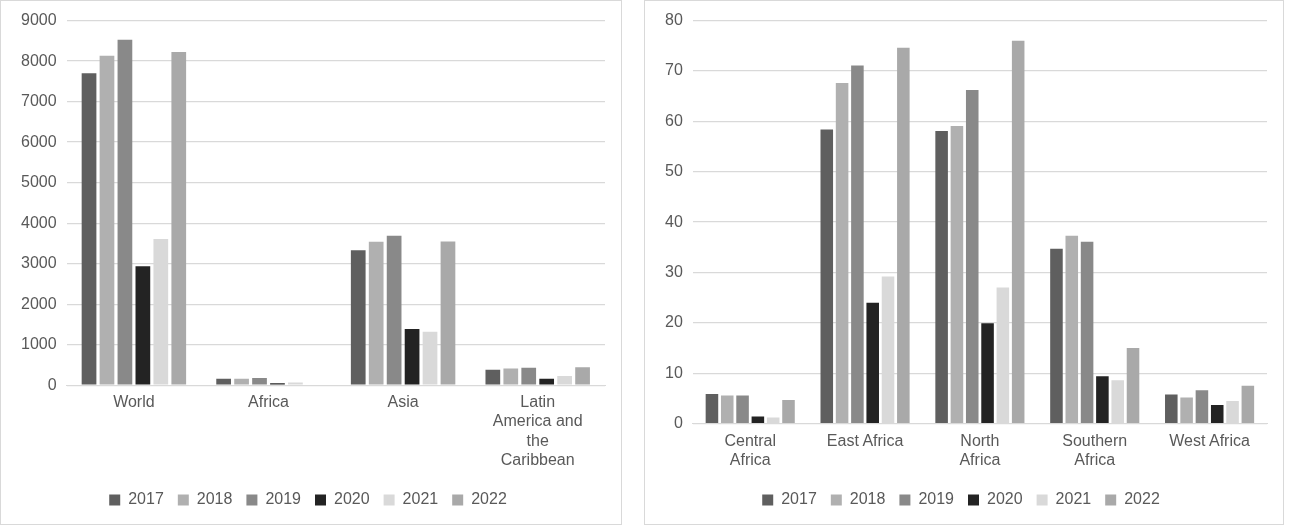  Describe the element at coordinates (674, 120) in the screenshot. I see `y-tick-label: 60` at that location.